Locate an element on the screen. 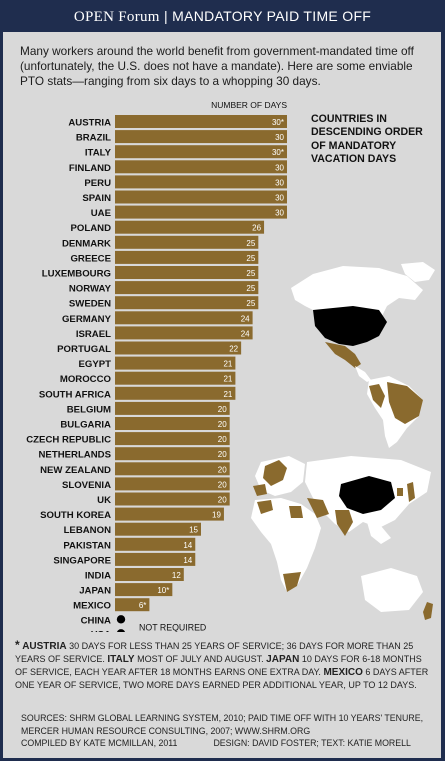 The width and height of the screenshot is (445, 761). category-label: SWEDEN is located at coordinates (90, 304).